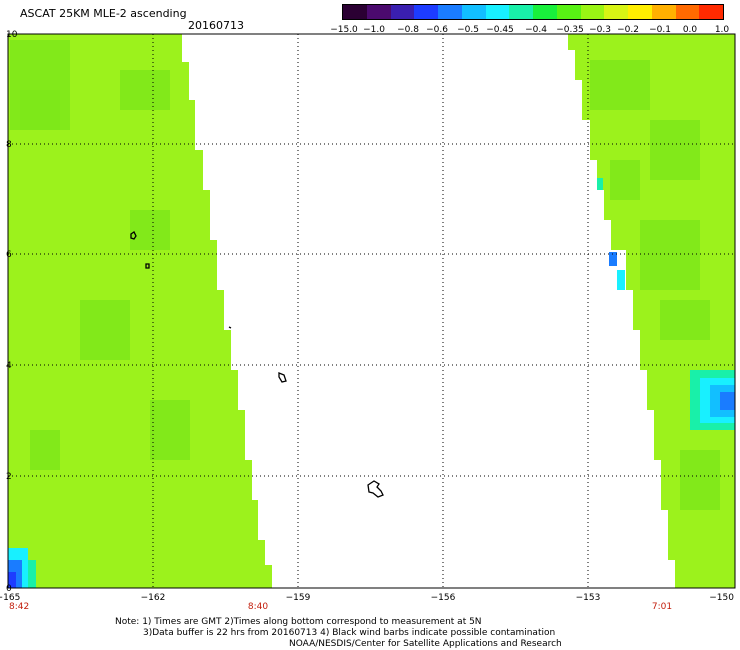 The image size is (740, 650). What do you see at coordinates (660, 30) in the screenshot?
I see `colorbar-label: −0.1` at bounding box center [660, 30].